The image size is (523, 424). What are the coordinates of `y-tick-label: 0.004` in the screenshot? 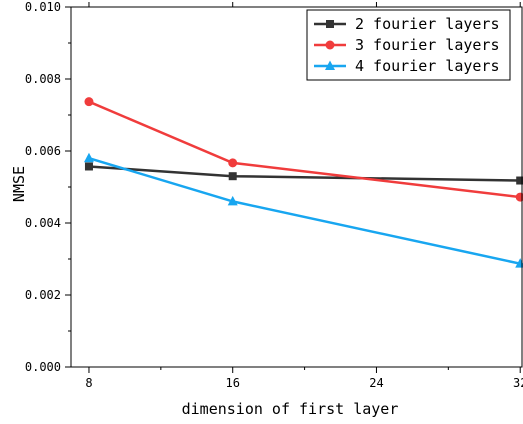 It's located at (43, 223).